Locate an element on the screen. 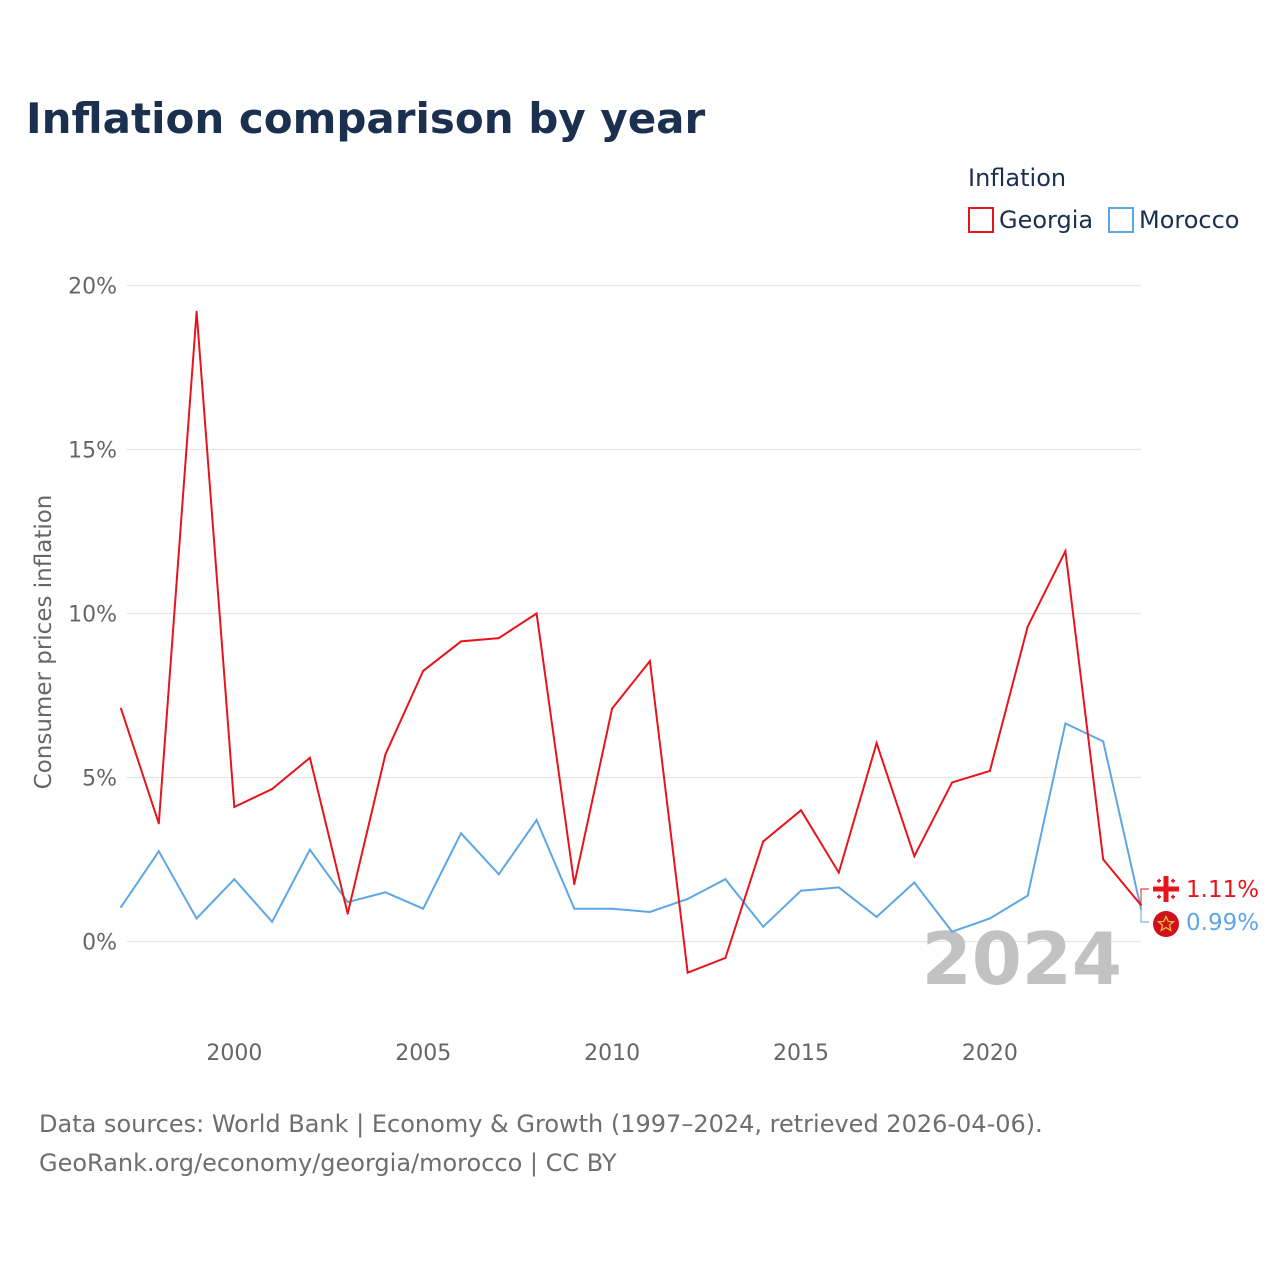 Image resolution: width=1280 pixels, height=1280 pixels. data-point-morocco-1997 is located at coordinates (121, 907).